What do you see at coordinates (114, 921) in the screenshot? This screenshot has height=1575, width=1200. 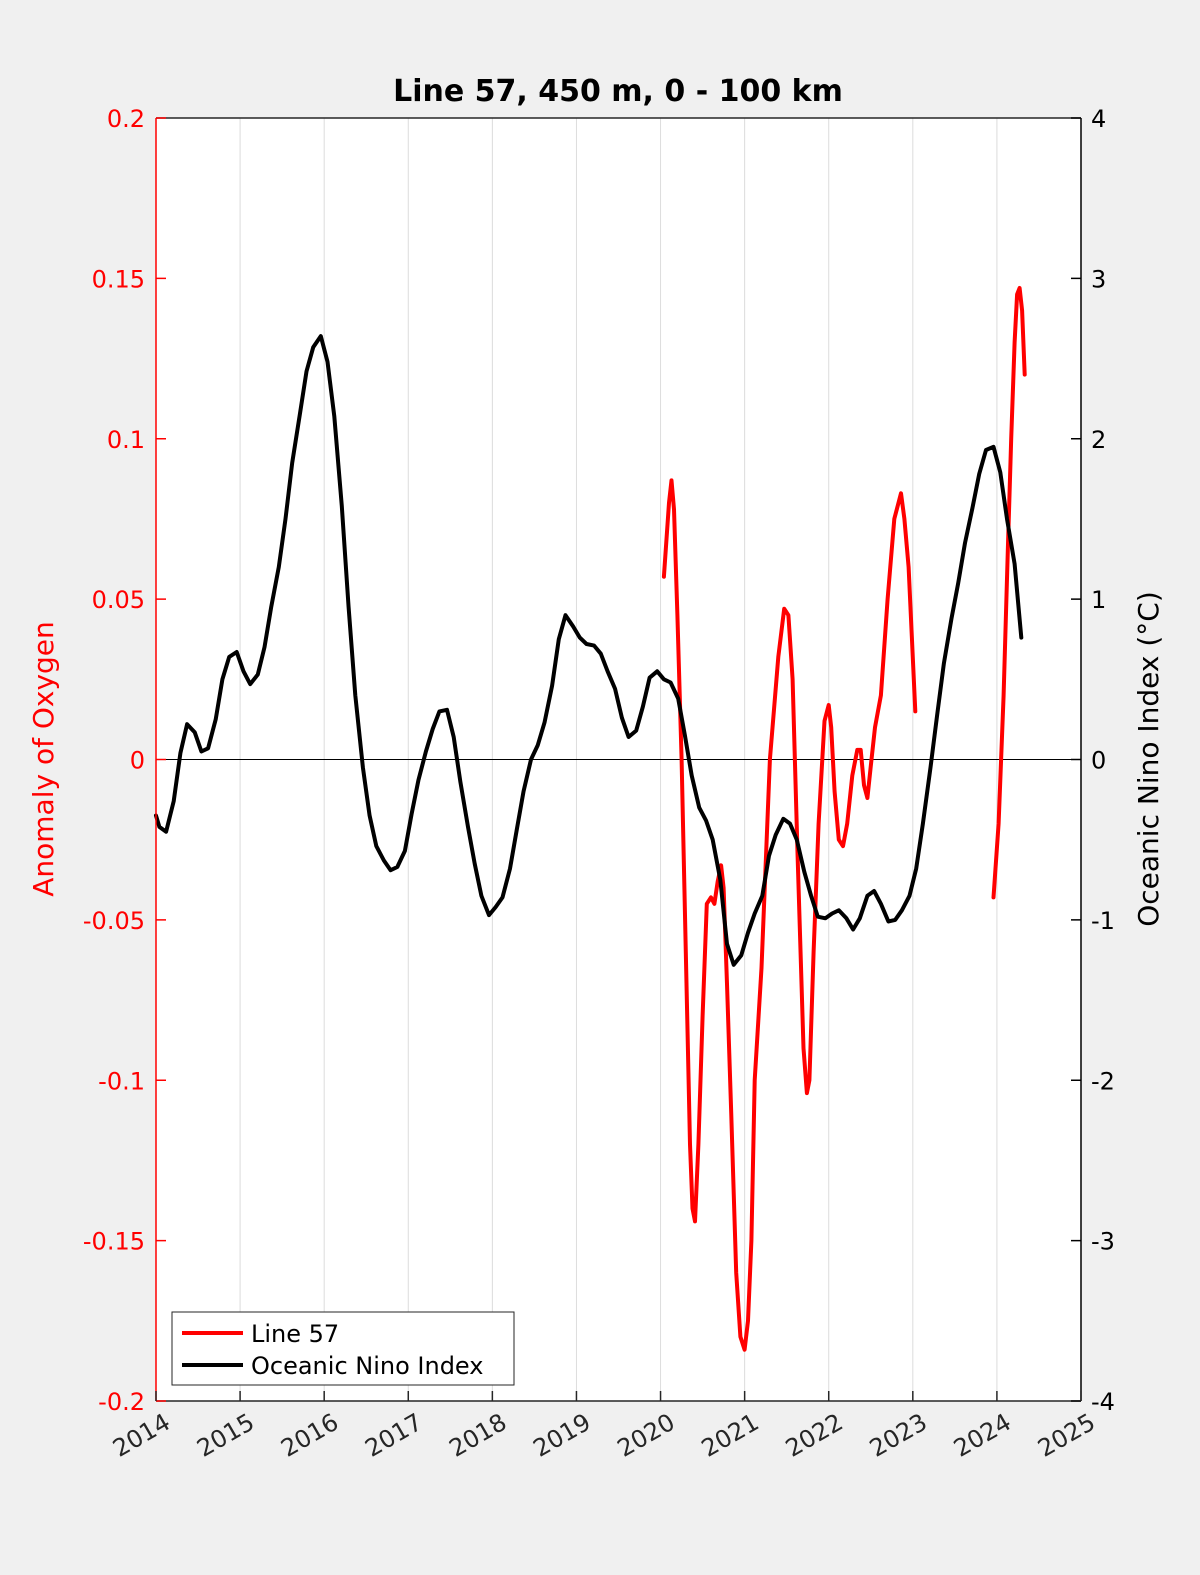 I see `left-tick-label: -0.05` at bounding box center [114, 921].